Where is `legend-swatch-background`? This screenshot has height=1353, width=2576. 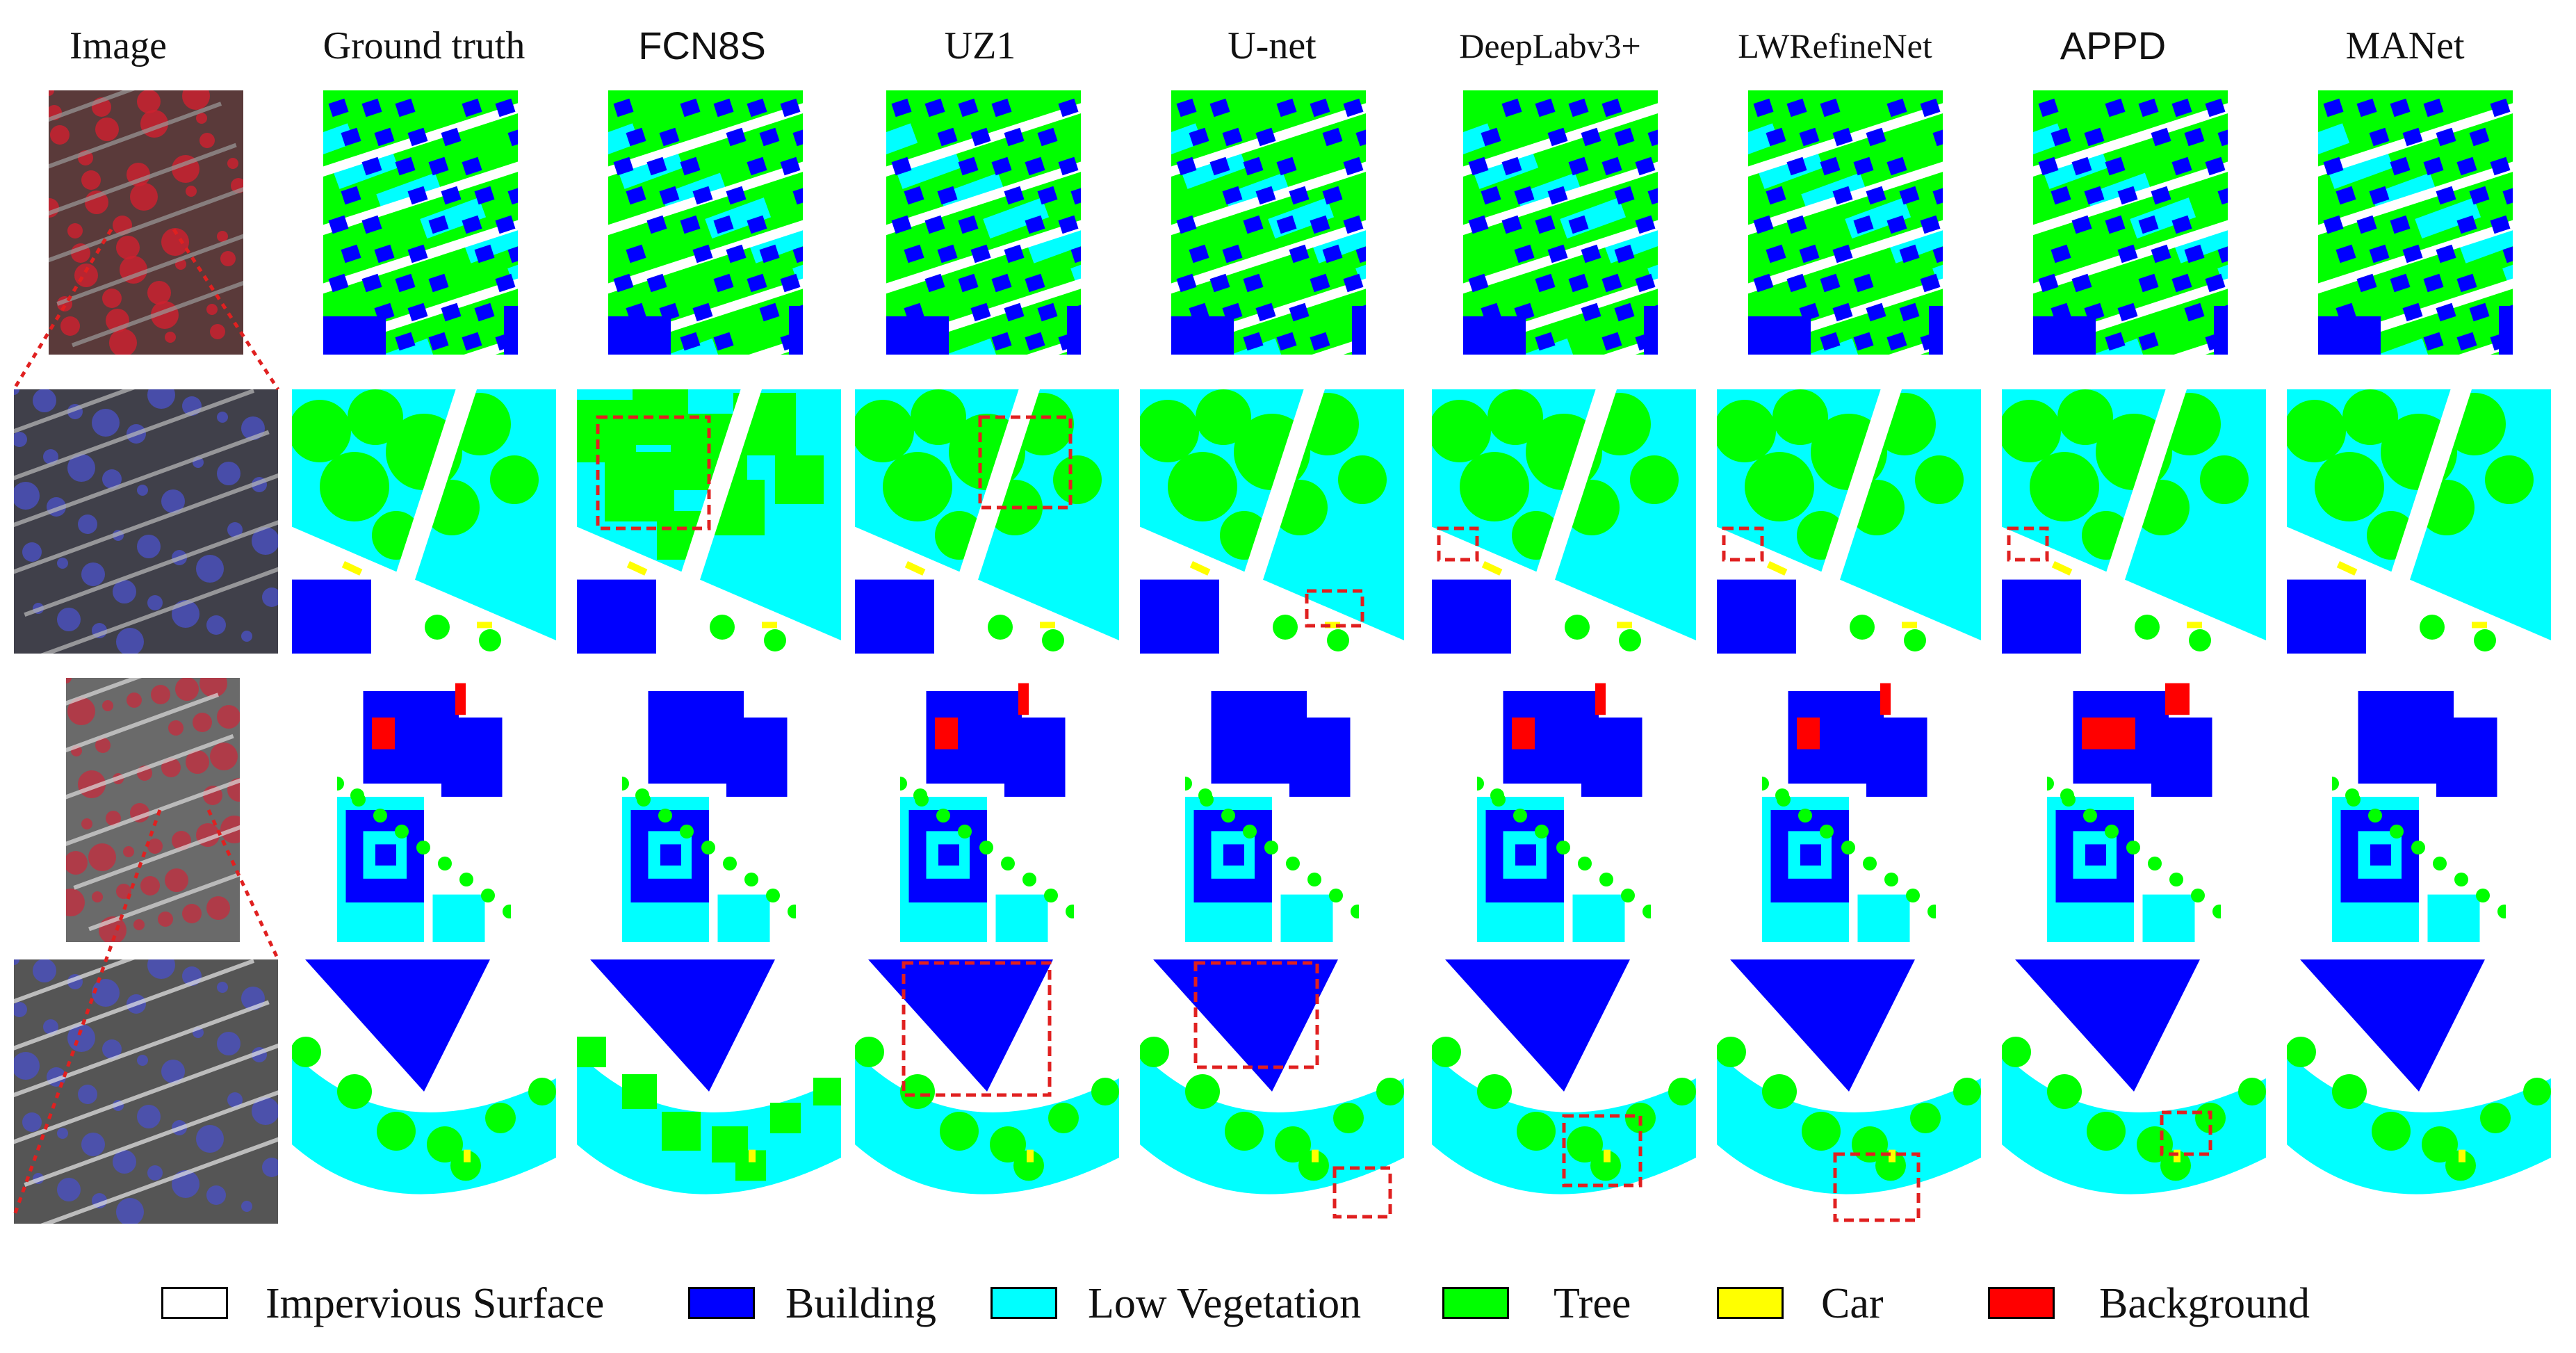
legend-swatch-background is located at coordinates (2021, 1303).